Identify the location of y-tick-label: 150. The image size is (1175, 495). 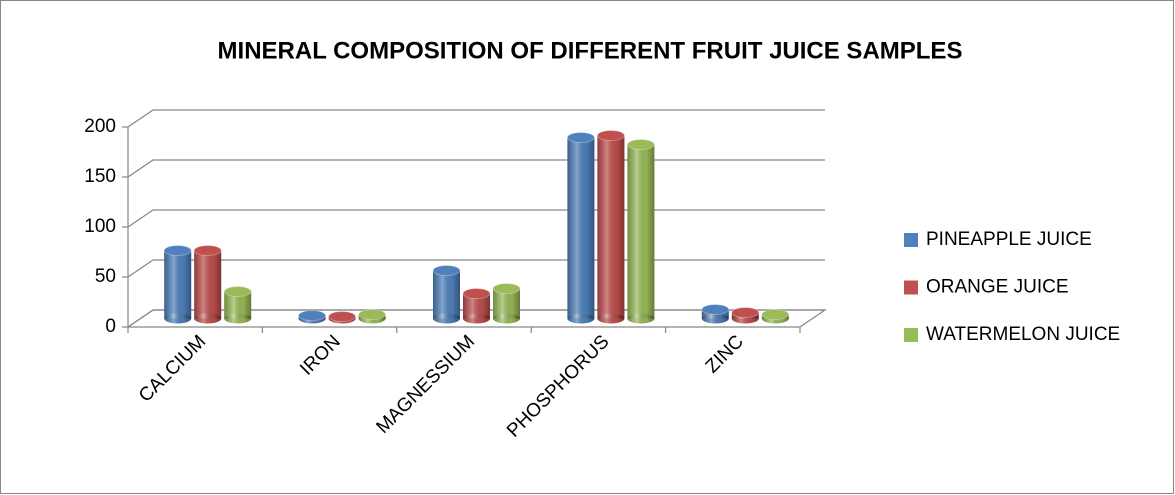
(100, 176).